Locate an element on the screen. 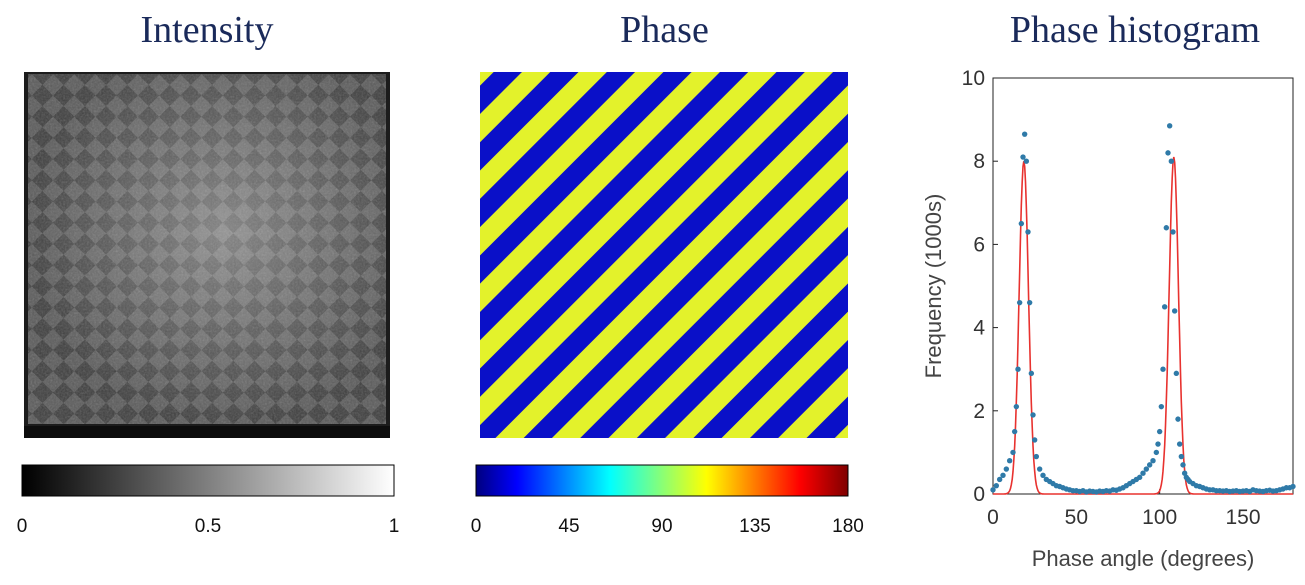 This screenshot has width=1305, height=585. phase-tick-1: 45 is located at coordinates (568, 526).